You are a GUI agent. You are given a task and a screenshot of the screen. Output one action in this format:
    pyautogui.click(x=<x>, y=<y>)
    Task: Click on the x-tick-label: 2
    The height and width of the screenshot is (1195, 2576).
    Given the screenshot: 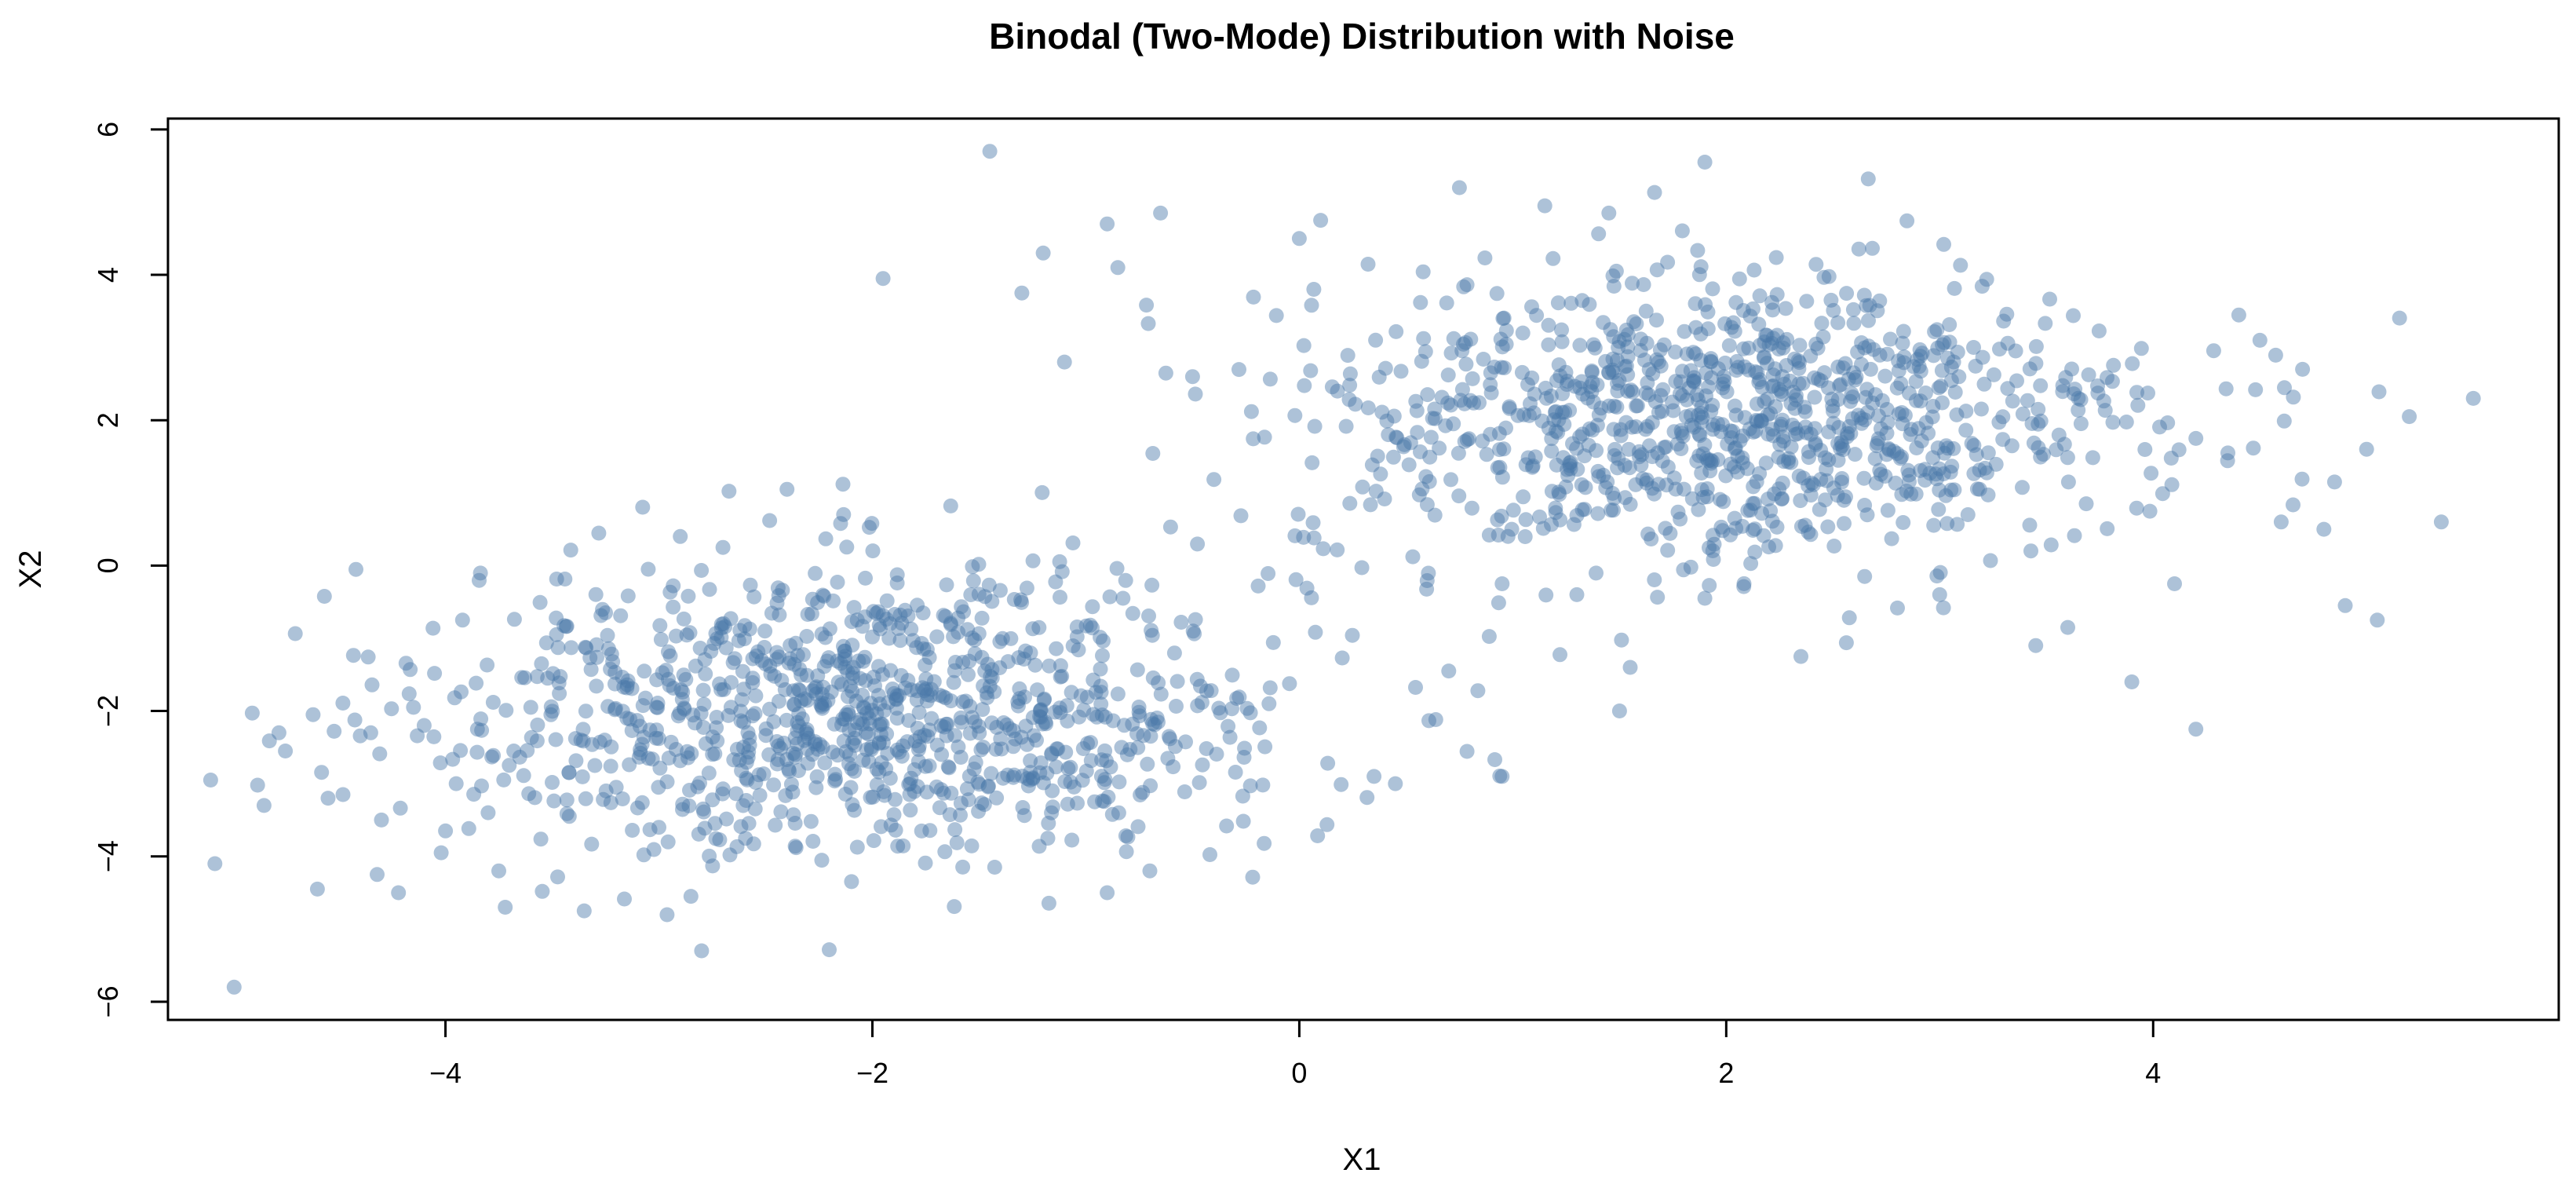 What is the action you would take?
    pyautogui.click(x=1726, y=1073)
    